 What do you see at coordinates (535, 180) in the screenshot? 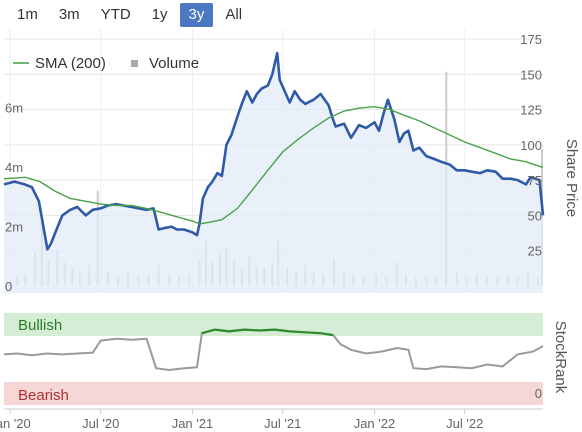
I see `price-tick-label: 75` at bounding box center [535, 180].